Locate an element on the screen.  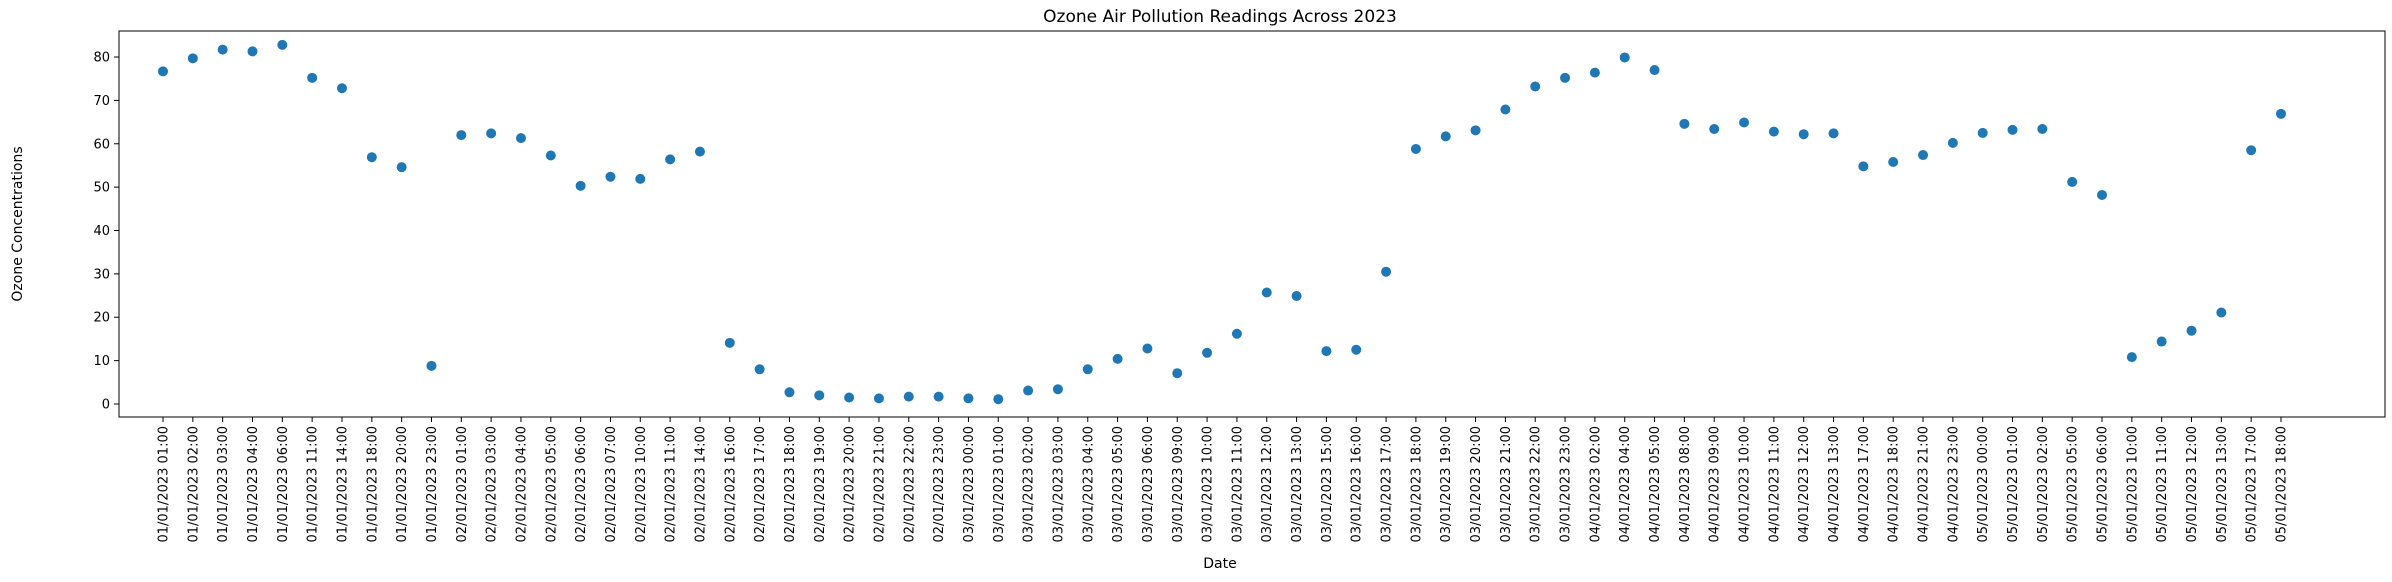
x-tick-label: 02/01/2023 23:00 is located at coordinates (939, 484).